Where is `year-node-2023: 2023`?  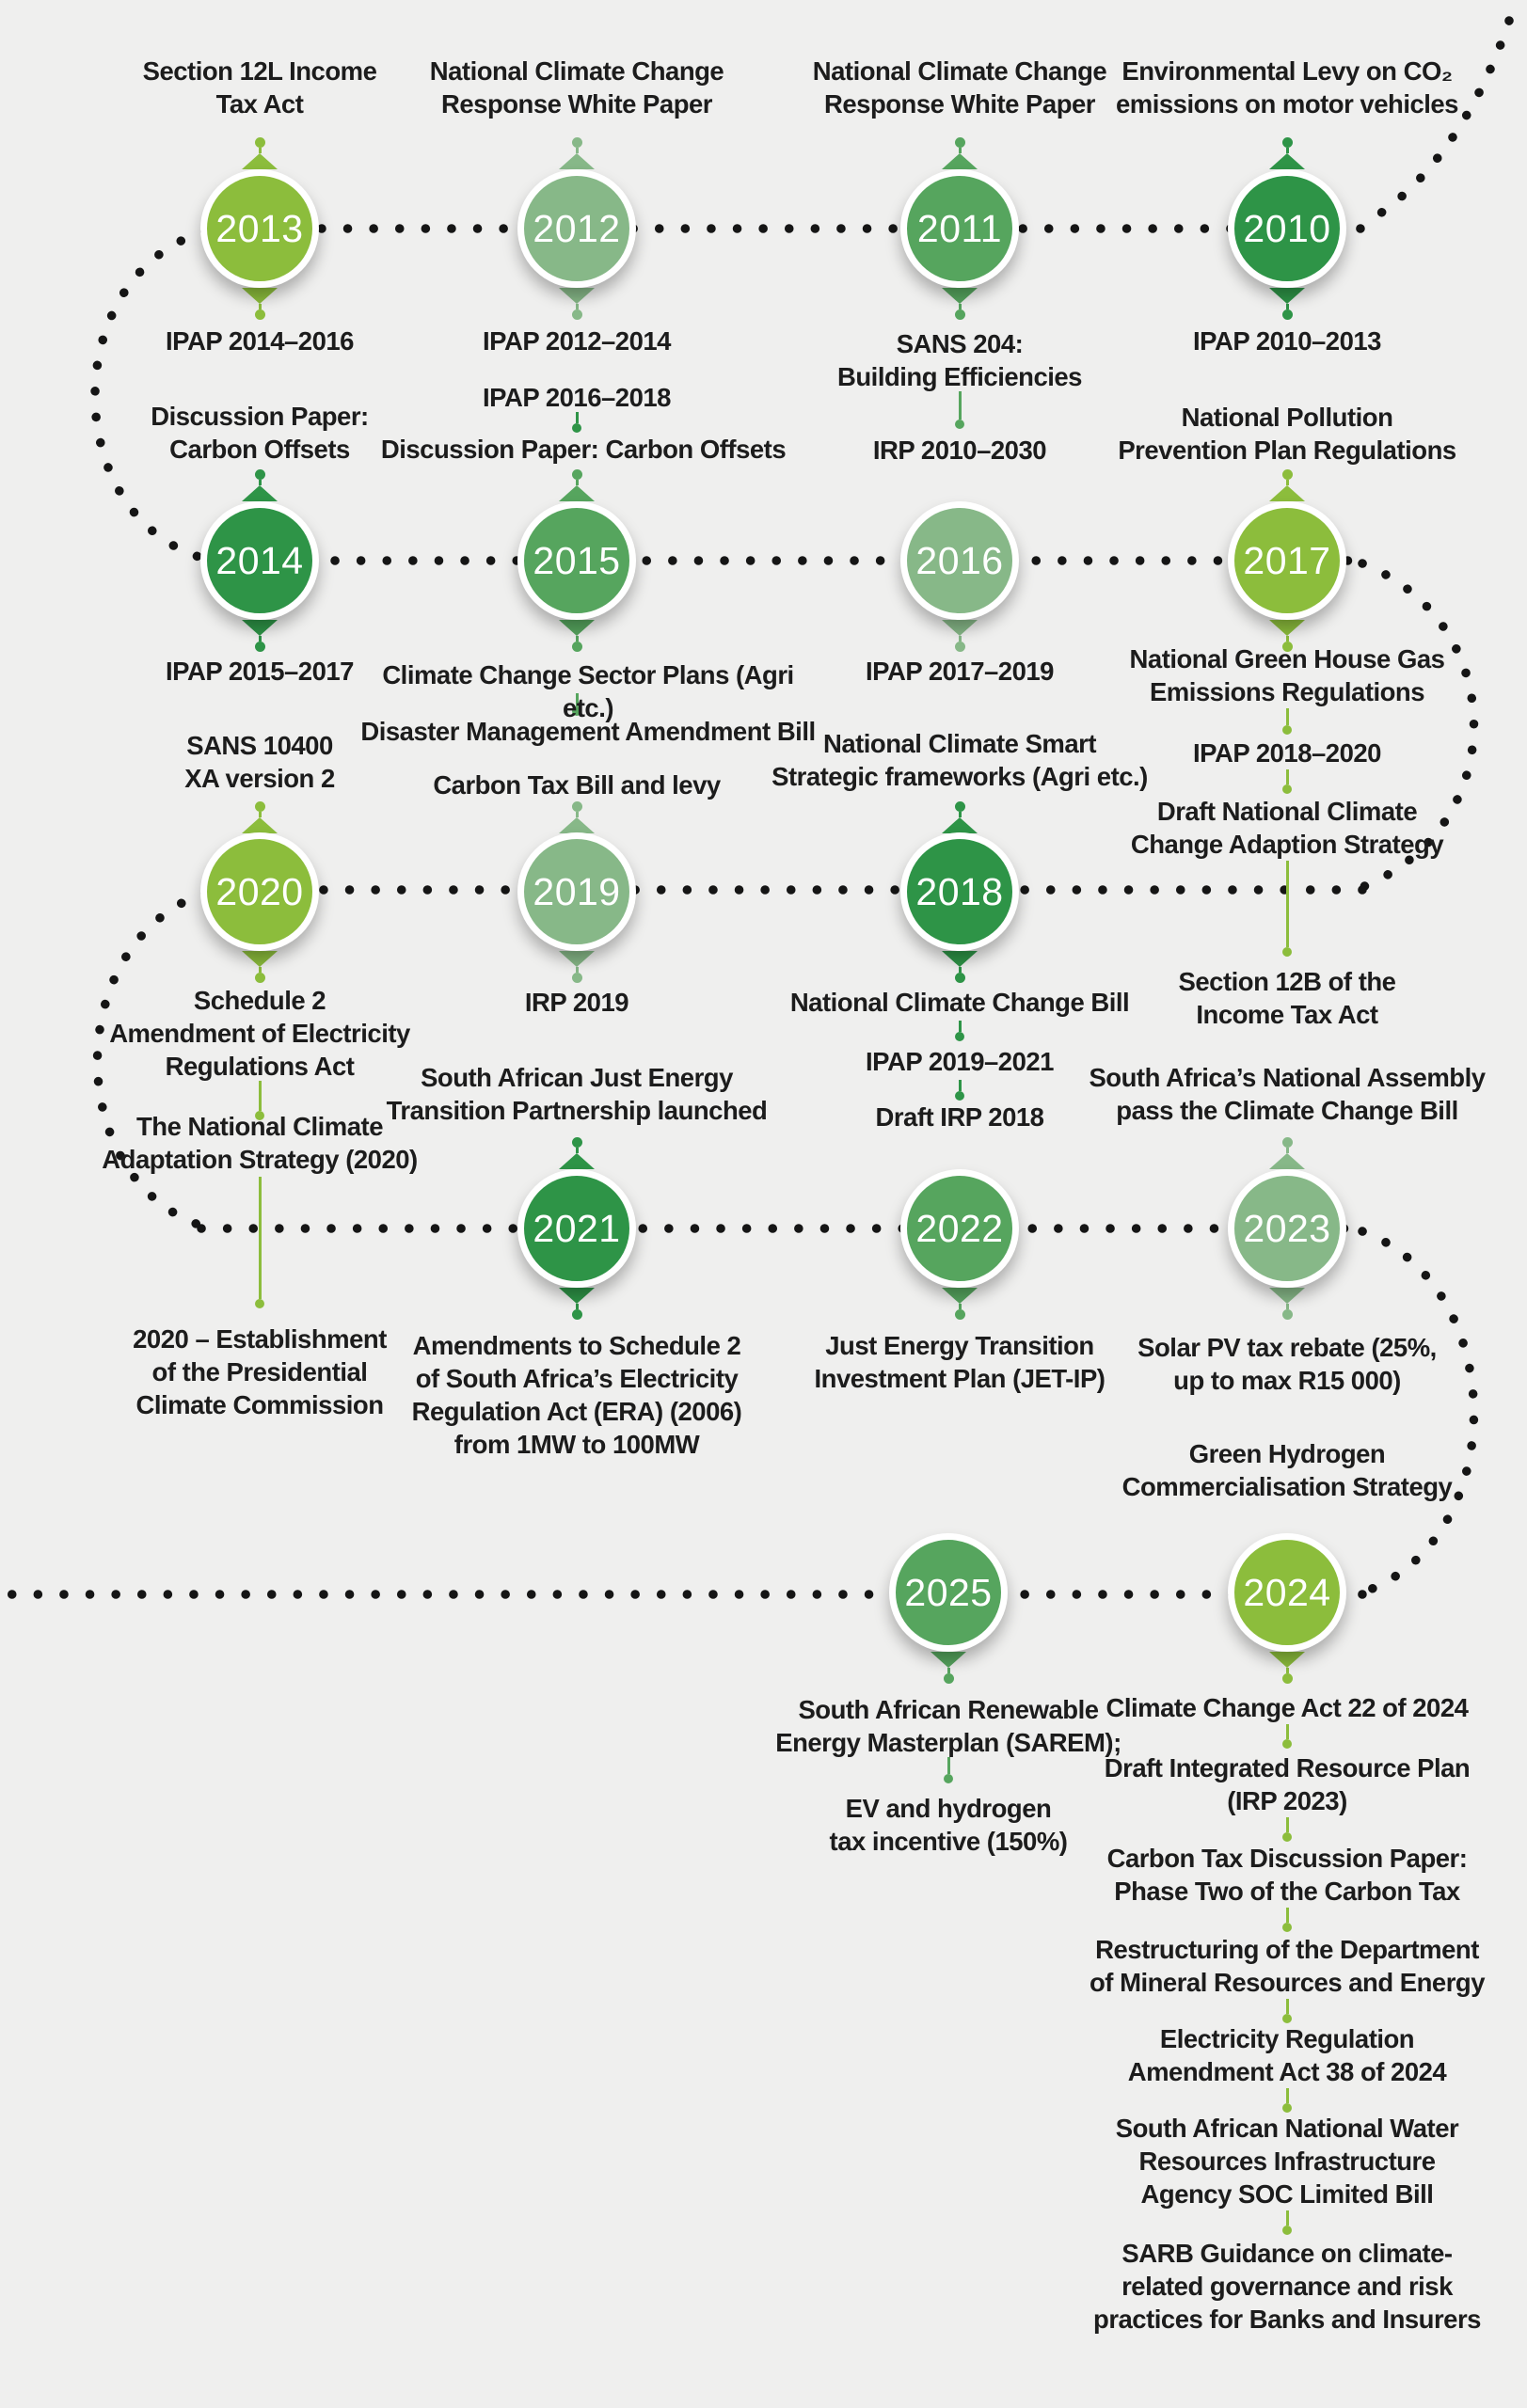
year-node-2023: 2023 is located at coordinates (1287, 1228).